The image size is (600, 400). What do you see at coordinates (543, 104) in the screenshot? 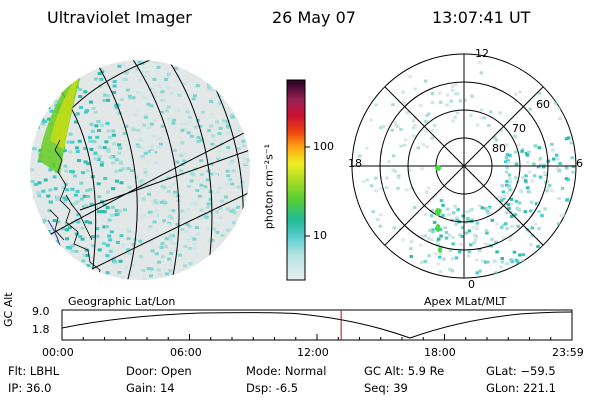
I see `lat-label-60: 60` at bounding box center [543, 104].